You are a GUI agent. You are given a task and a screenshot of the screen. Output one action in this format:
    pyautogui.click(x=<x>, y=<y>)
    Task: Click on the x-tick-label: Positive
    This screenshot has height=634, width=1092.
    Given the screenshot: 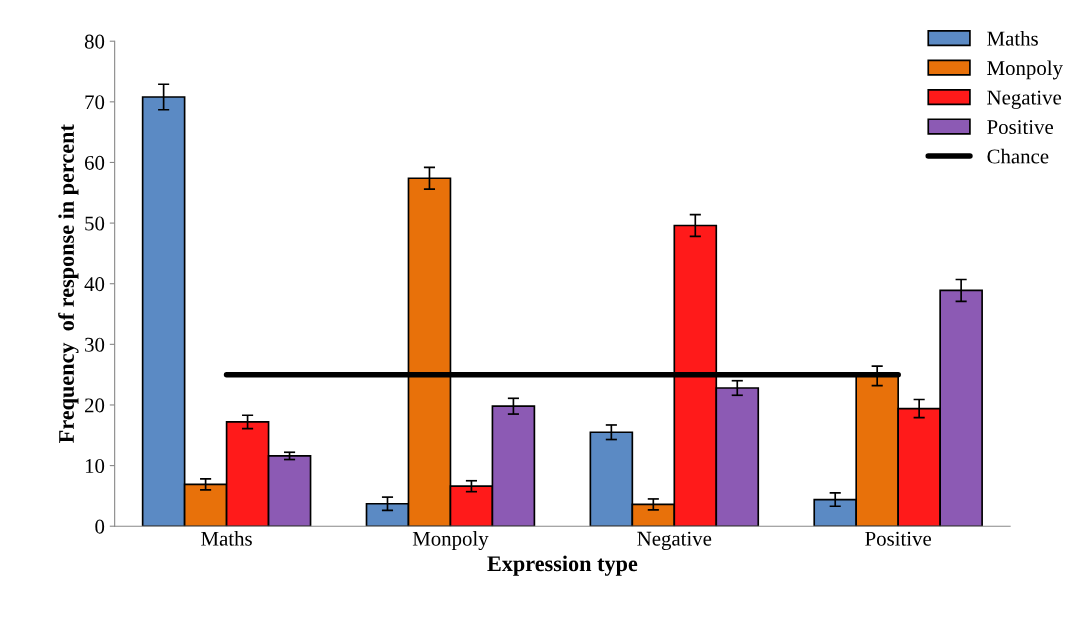 What is the action you would take?
    pyautogui.click(x=898, y=538)
    